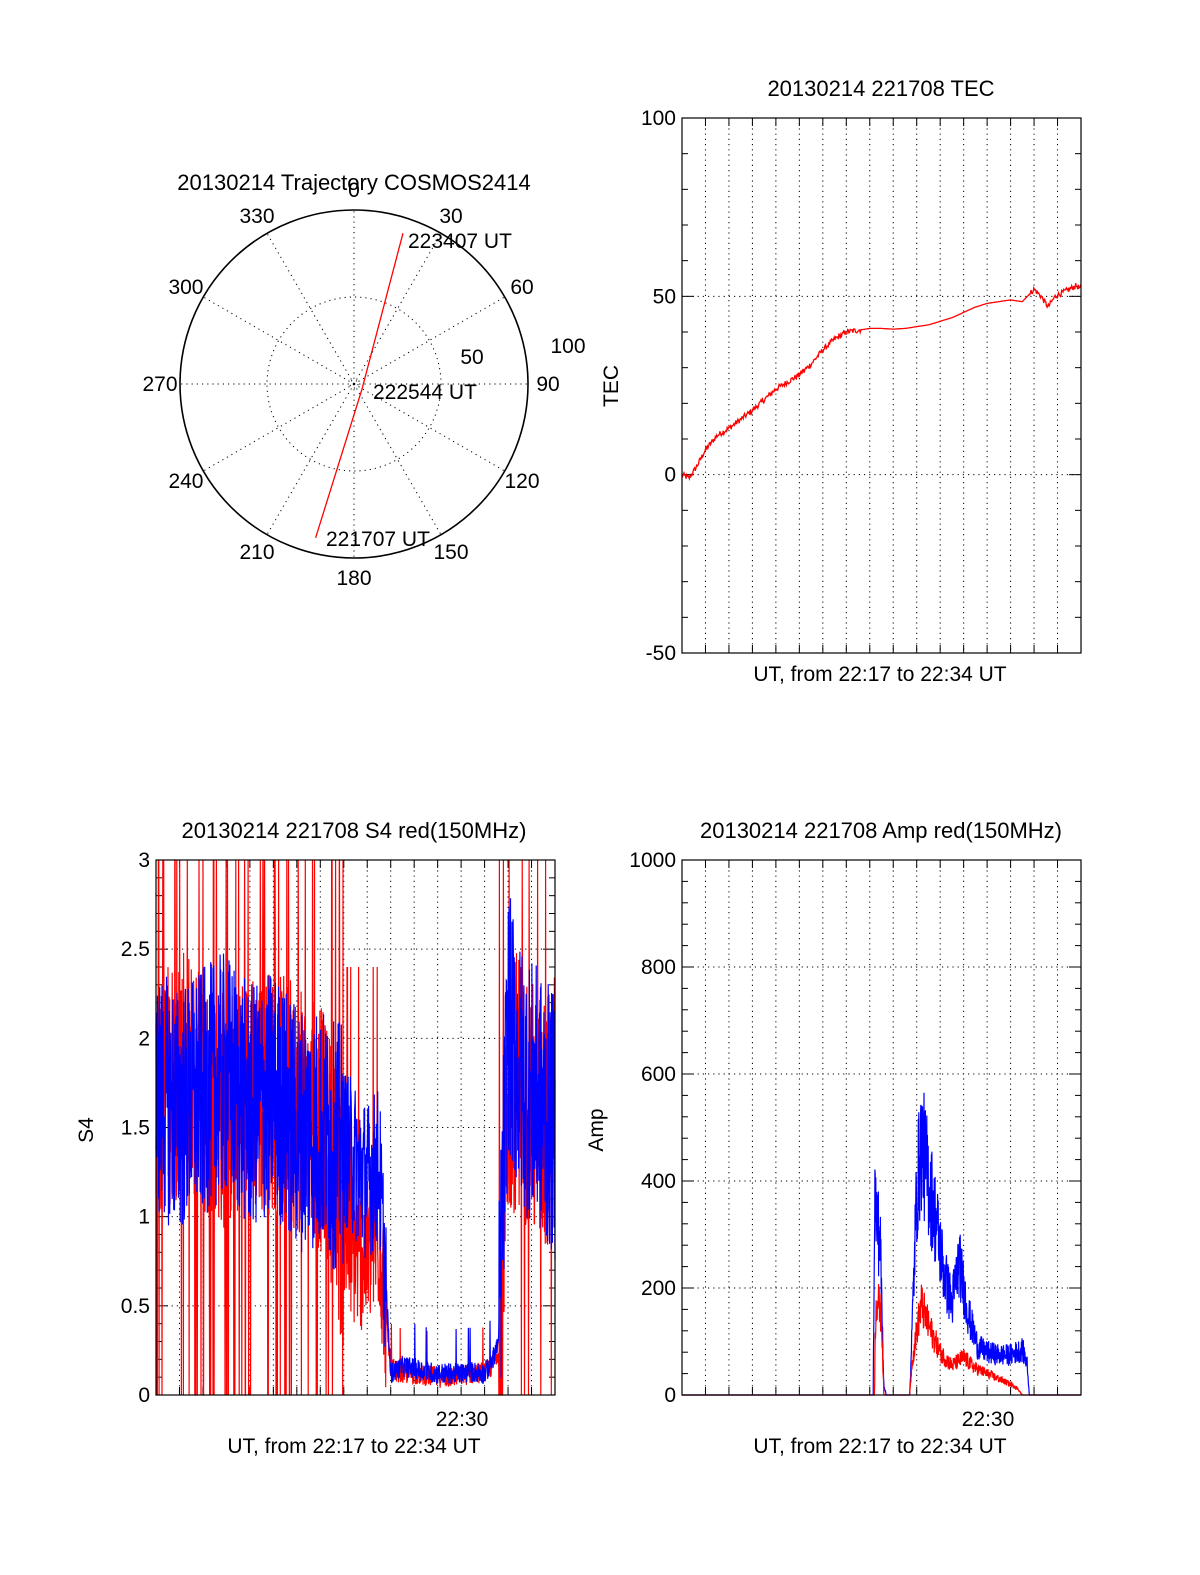  I want to click on s4-y-tick-label: 1, so click(144, 1217).